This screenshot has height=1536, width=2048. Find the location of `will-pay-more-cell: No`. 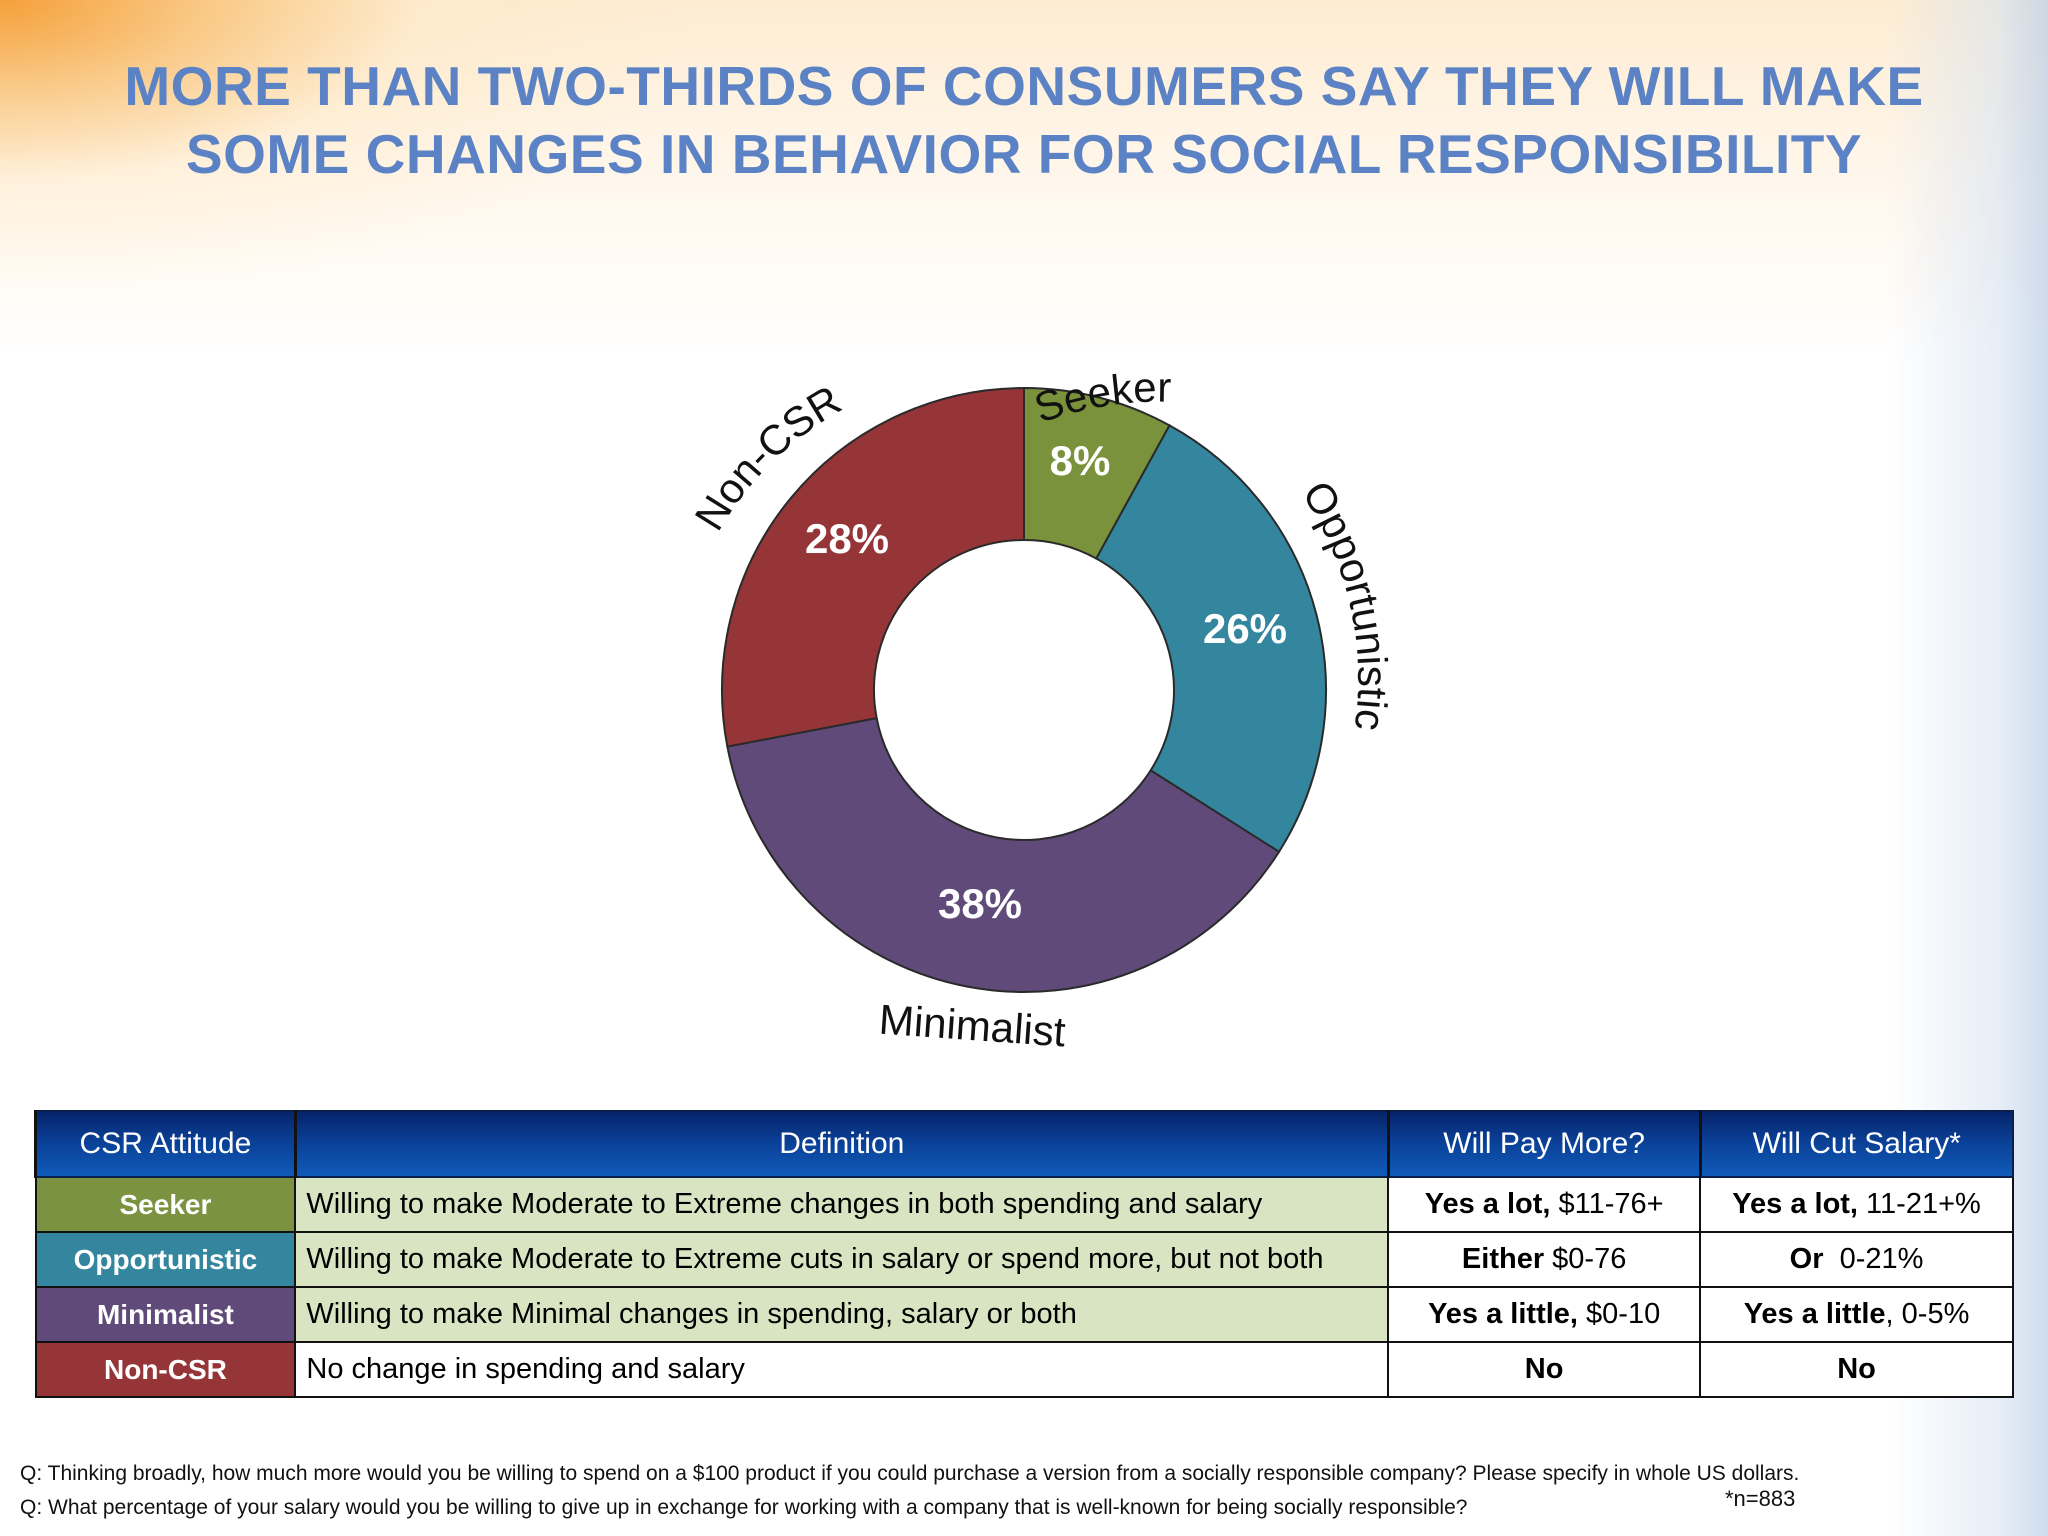

will-pay-more-cell: No is located at coordinates (1544, 1369).